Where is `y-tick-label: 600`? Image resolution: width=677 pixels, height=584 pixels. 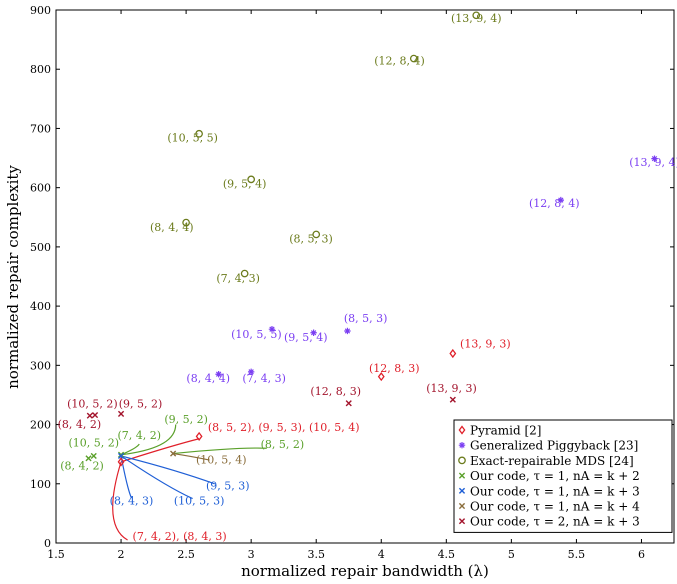 y-tick-label: 600 is located at coordinates (40, 188).